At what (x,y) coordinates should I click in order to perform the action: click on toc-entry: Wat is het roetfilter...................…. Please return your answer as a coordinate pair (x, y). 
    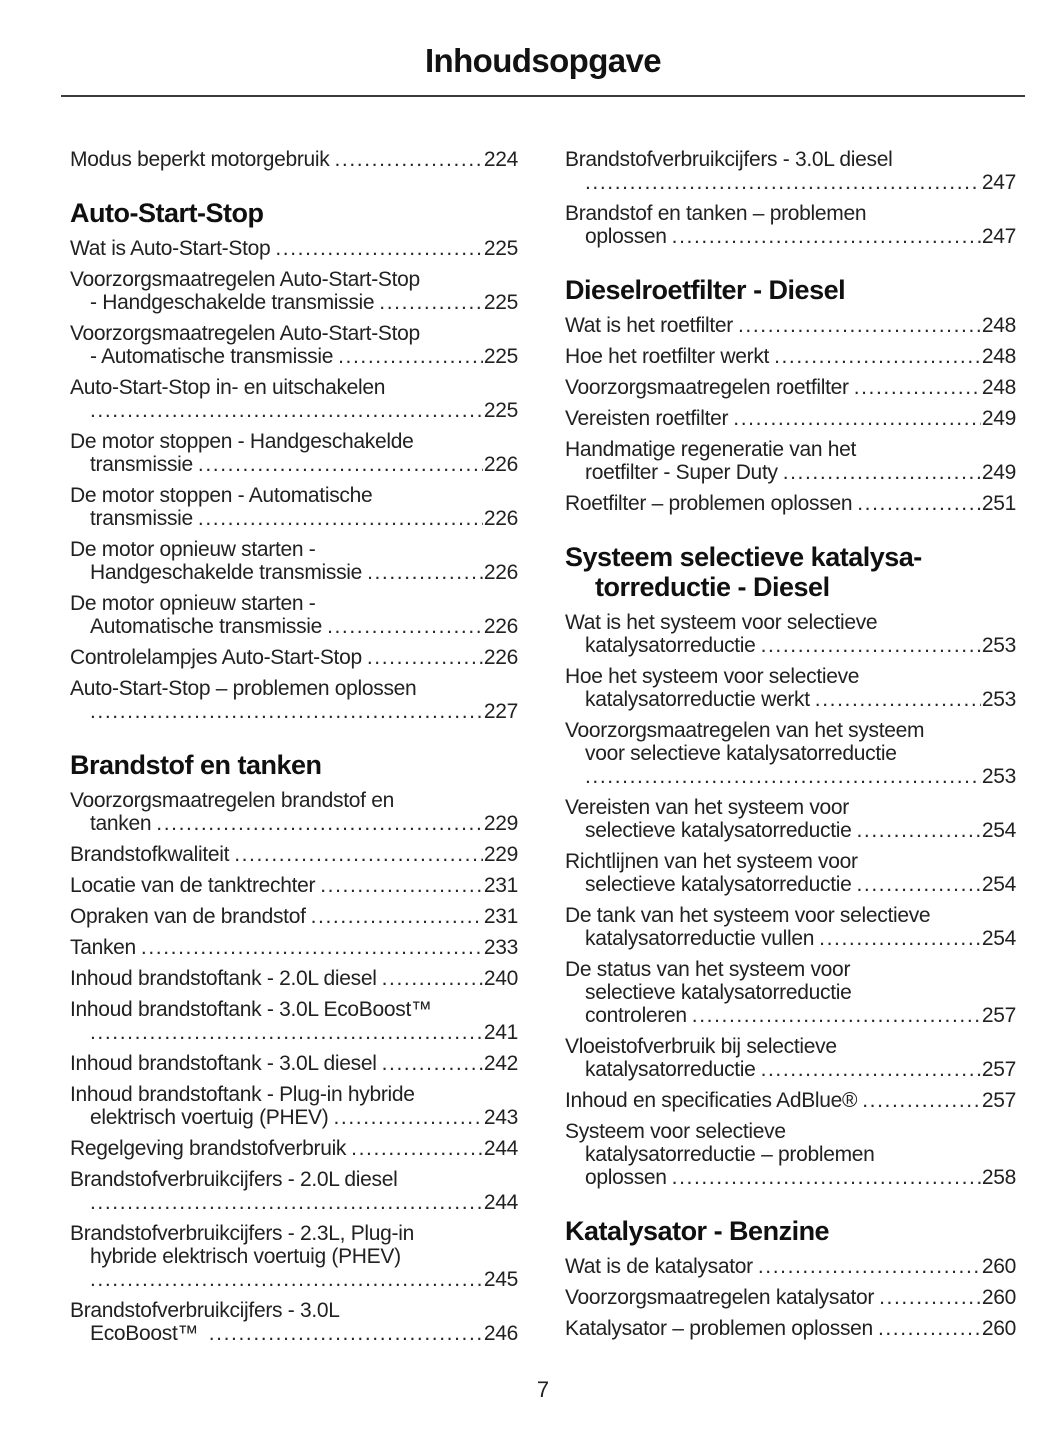
    Looking at the image, I should click on (790, 325).